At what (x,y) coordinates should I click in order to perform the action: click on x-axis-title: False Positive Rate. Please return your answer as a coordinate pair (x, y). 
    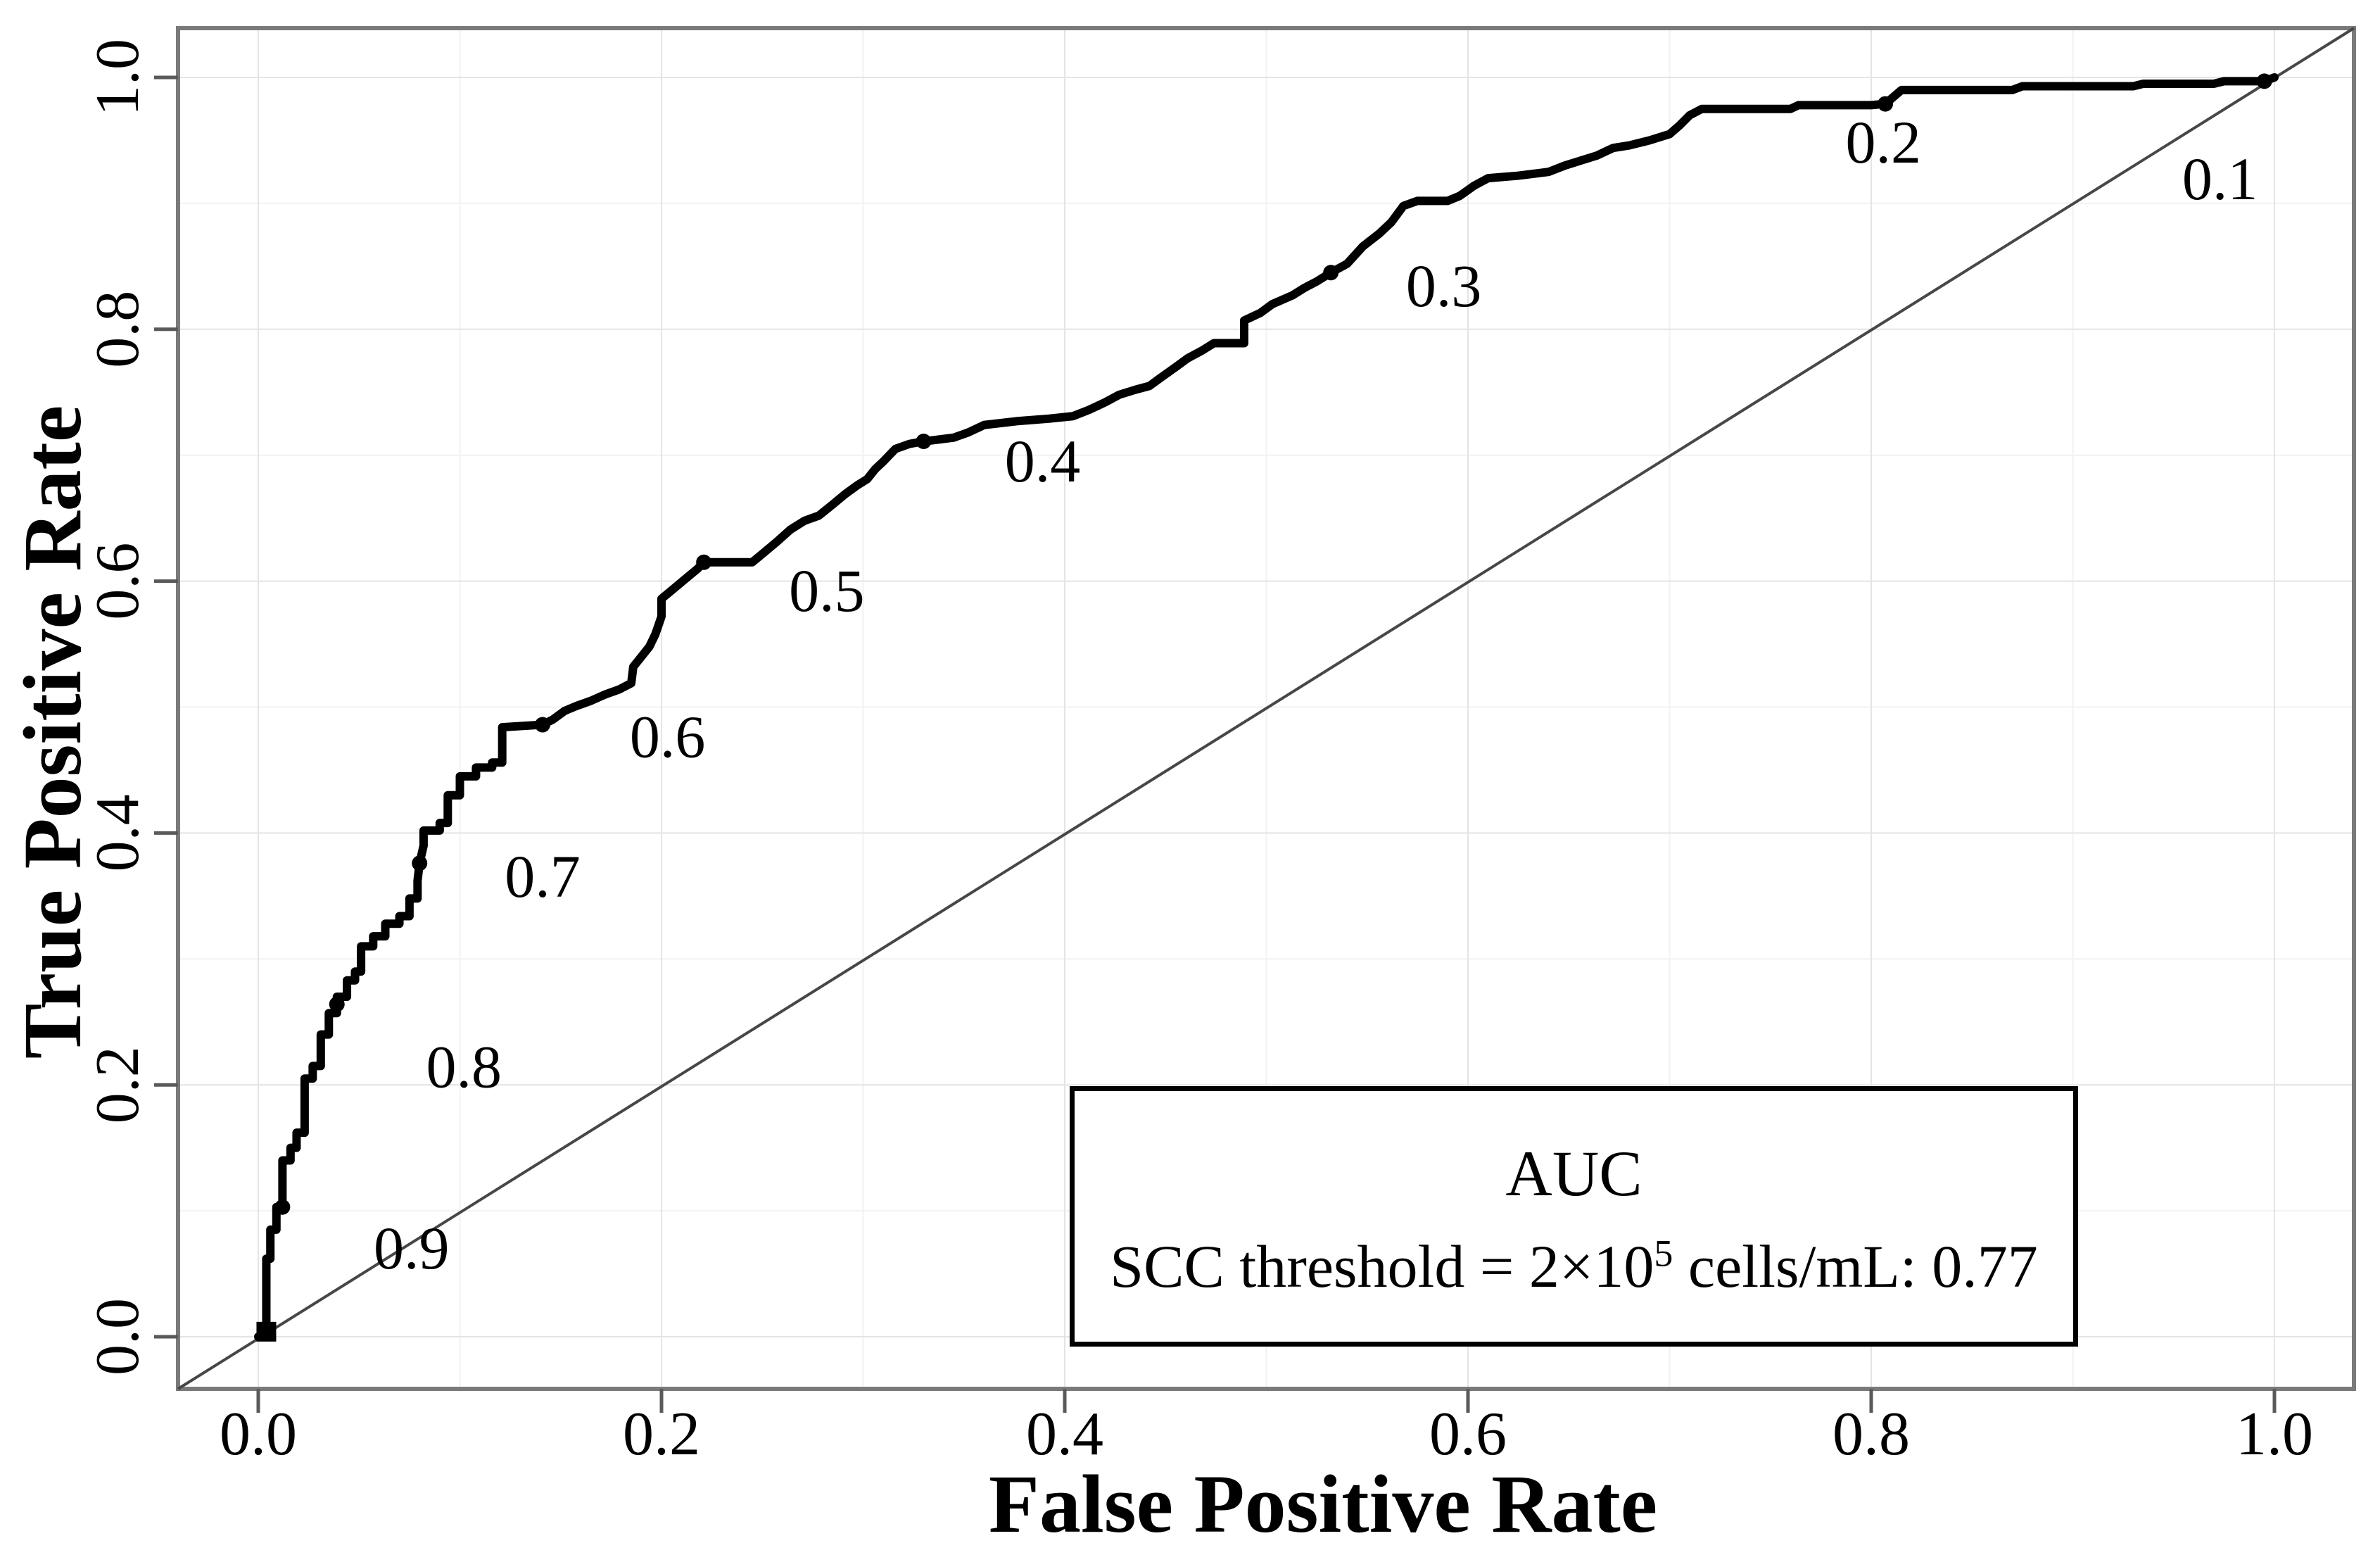
    Looking at the image, I should click on (1323, 1504).